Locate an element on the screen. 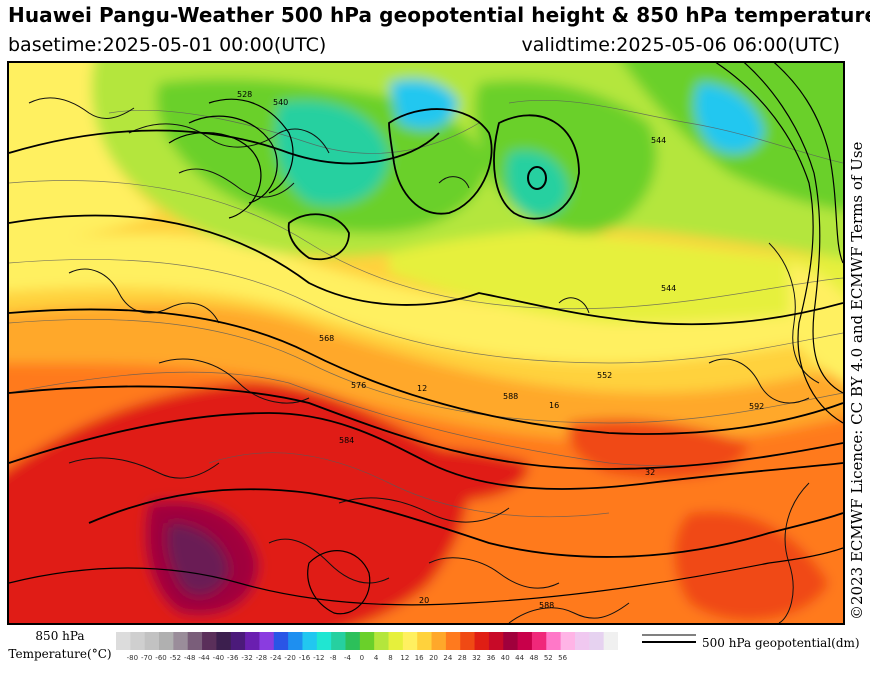 Image resolution: width=870 pixels, height=680 pixels. contour-label: 592 is located at coordinates (756, 406).